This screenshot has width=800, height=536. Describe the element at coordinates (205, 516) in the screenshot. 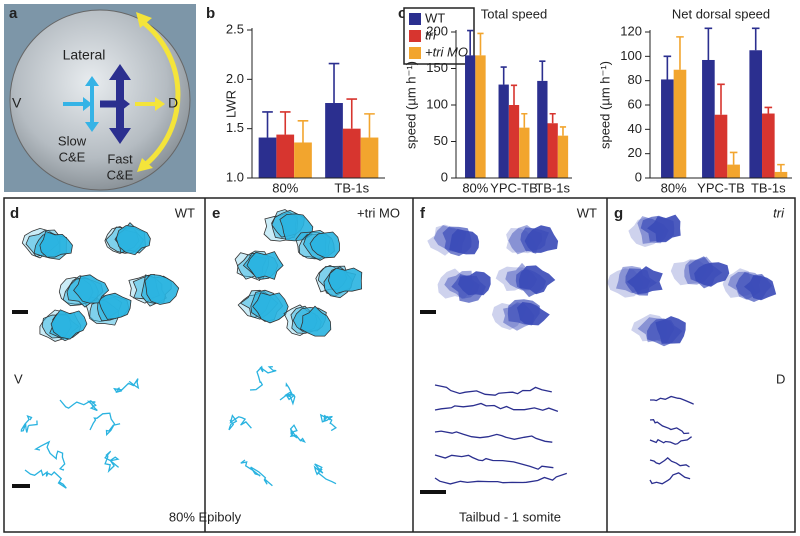

I see `stage-label: 80% Epiboly` at that location.